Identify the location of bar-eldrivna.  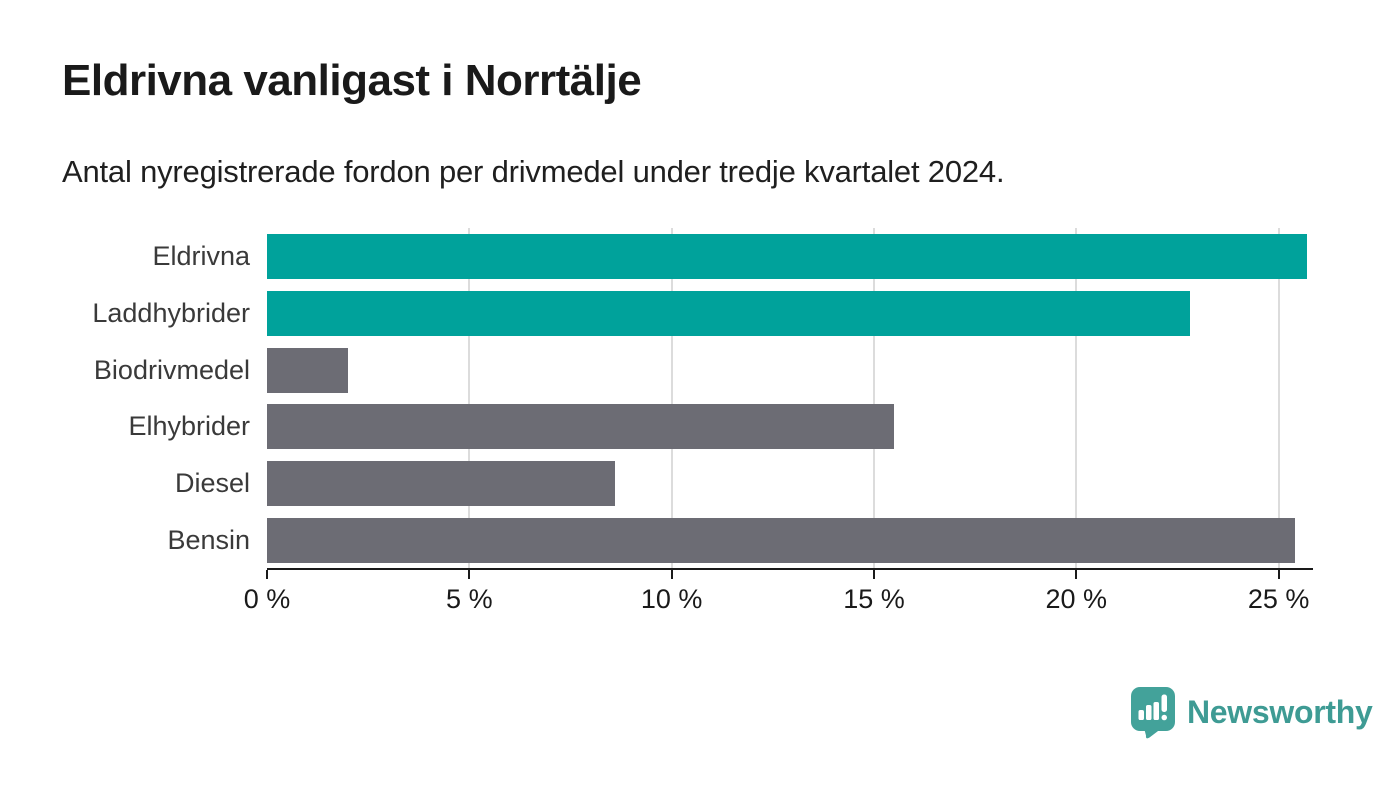
(787, 256).